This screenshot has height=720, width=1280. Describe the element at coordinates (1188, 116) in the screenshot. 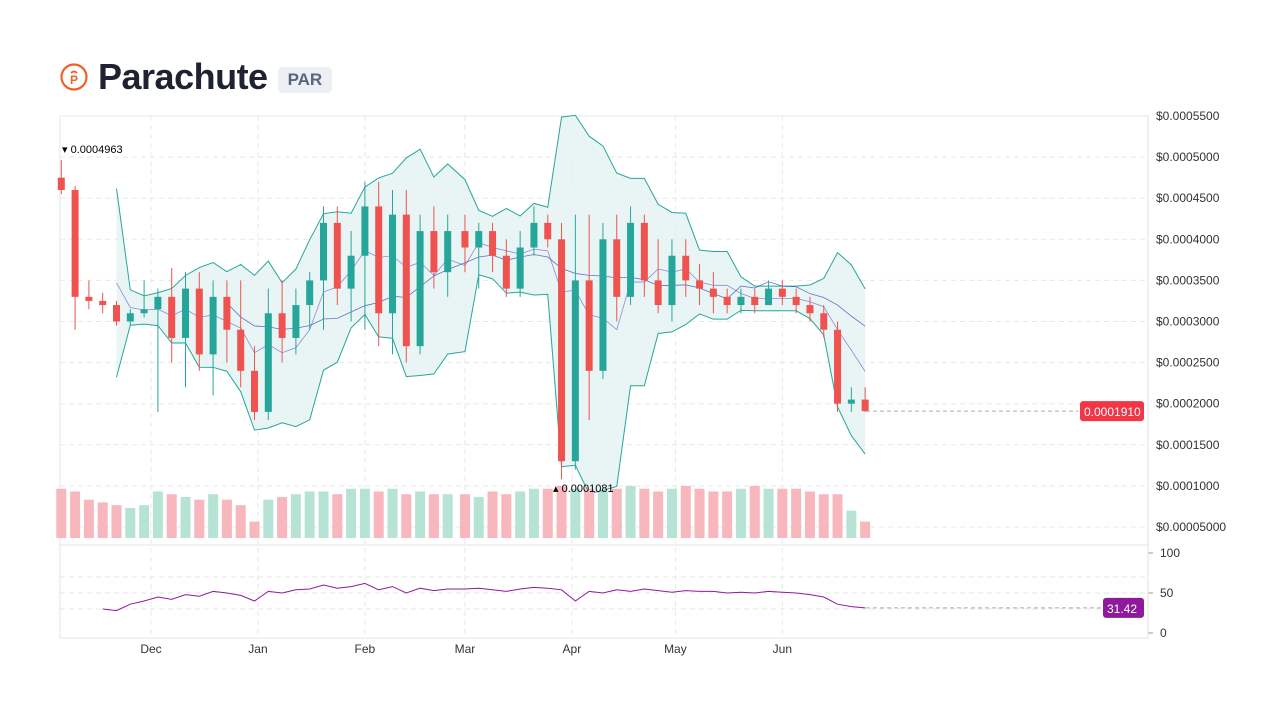

I see `price-tick-label: $0.0005500` at that location.